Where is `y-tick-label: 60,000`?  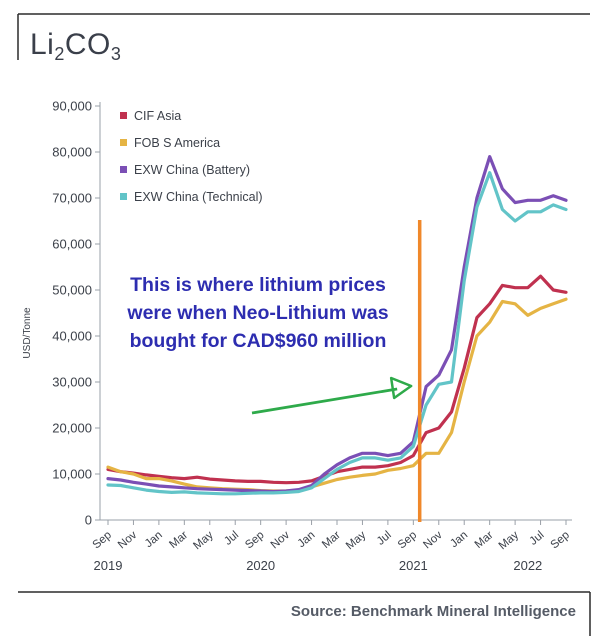
y-tick-label: 60,000 is located at coordinates (72, 244).